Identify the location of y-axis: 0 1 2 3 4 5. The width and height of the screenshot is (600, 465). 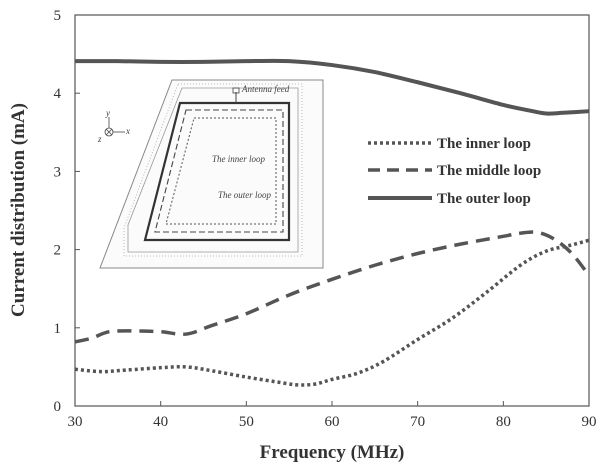
(67, 211).